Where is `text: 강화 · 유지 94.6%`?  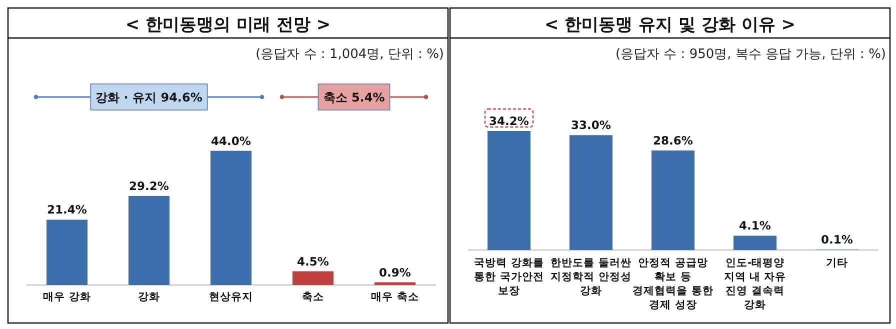
text: 강화 · 유지 94.6% is located at coordinates (149, 97).